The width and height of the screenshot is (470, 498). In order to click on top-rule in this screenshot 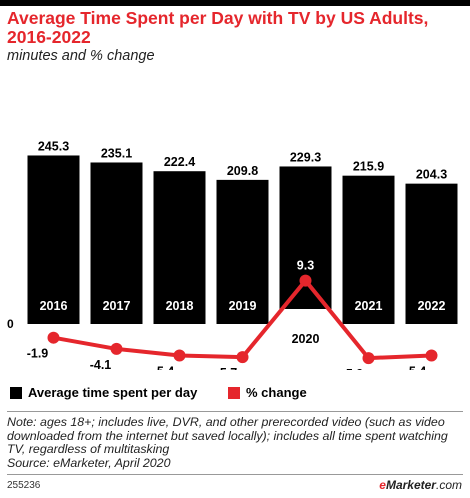, I will do `click(235, 3)`.